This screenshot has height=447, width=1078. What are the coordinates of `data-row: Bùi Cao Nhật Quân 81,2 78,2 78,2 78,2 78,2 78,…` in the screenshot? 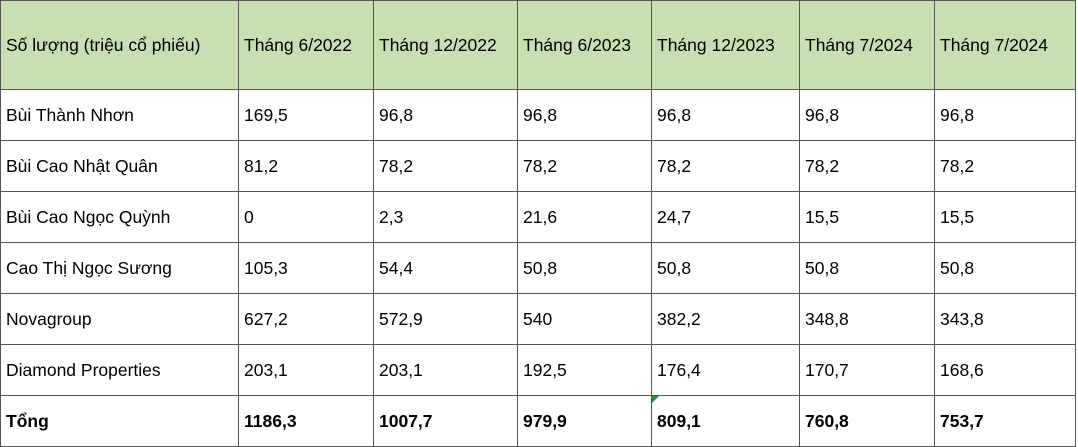 It's located at (538, 166).